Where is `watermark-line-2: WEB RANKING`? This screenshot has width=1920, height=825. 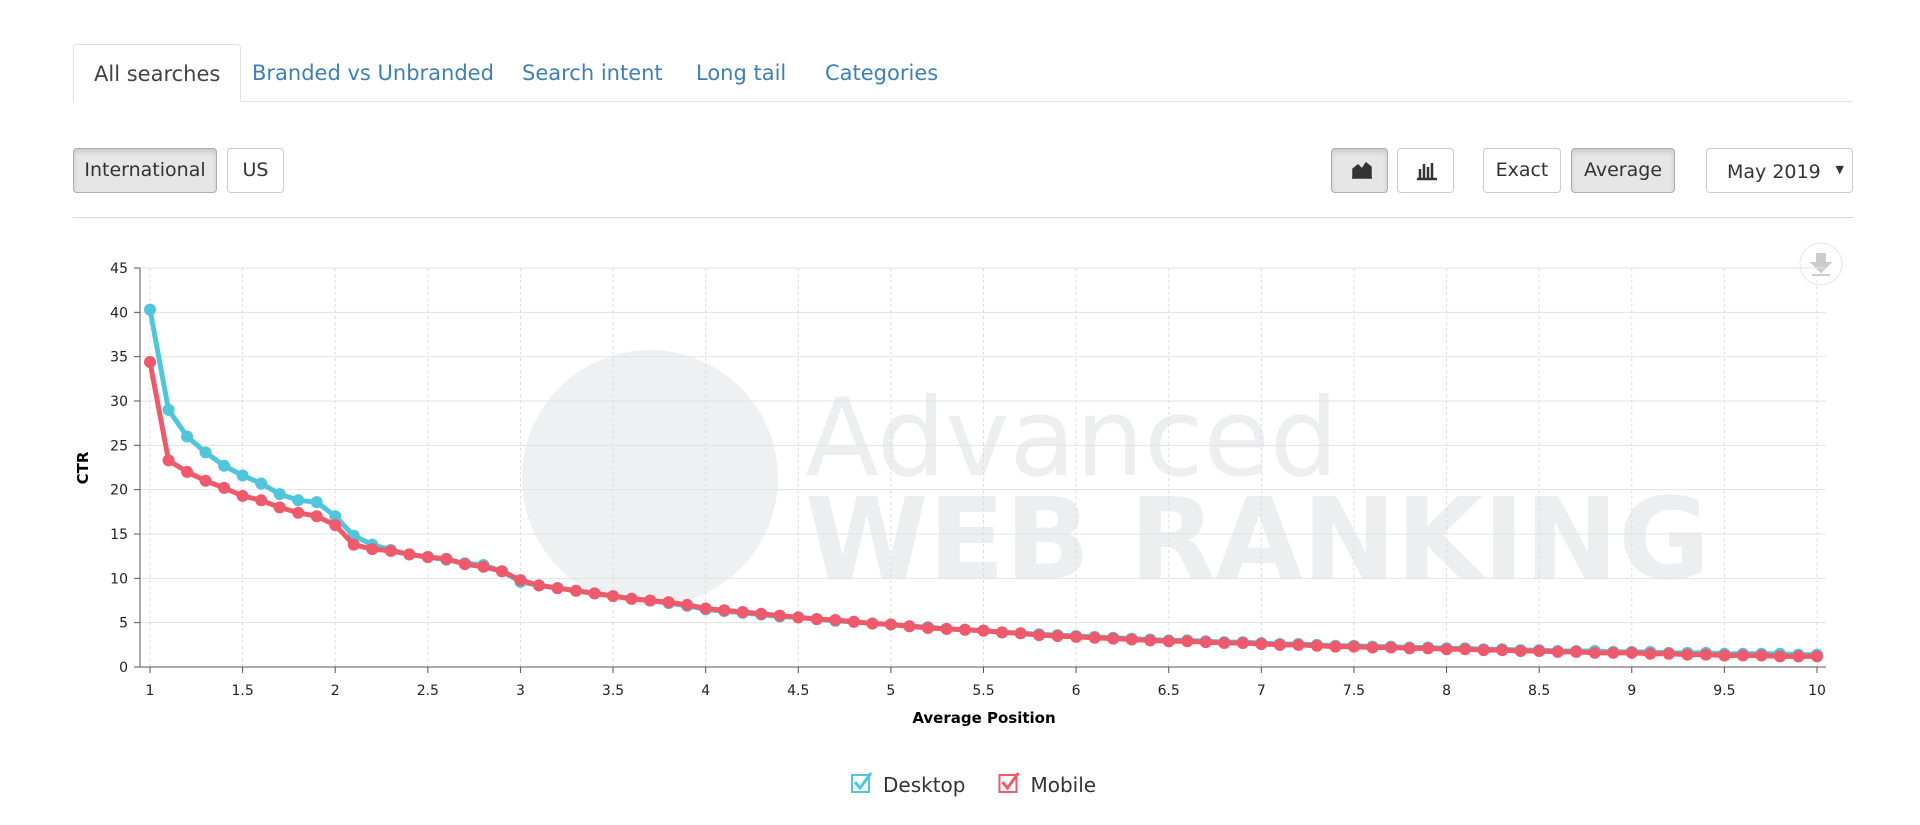
watermark-line-2: WEB RANKING is located at coordinates (1257, 540).